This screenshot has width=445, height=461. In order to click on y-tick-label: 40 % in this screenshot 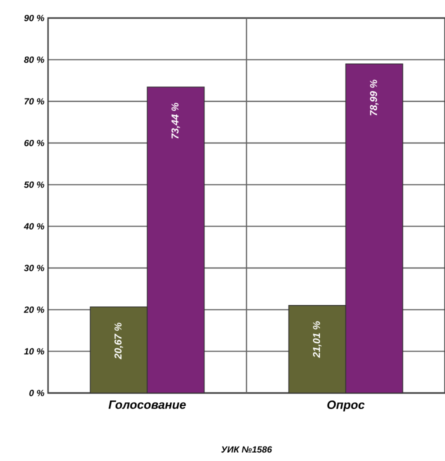, I will do `click(34, 226)`.